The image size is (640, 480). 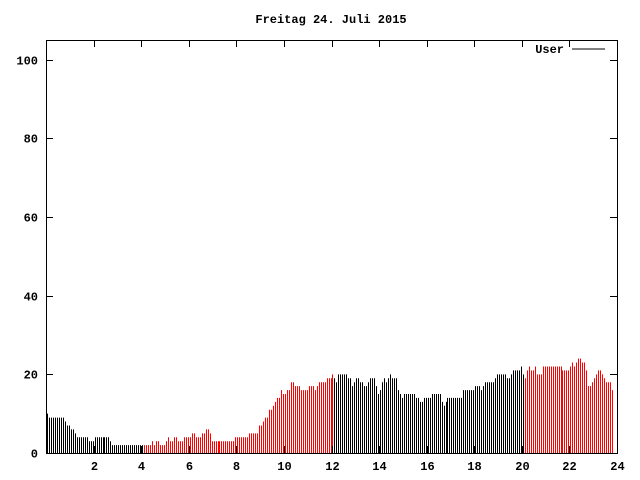 What do you see at coordinates (141, 467) in the screenshot?
I see `x-tick-label: 4` at bounding box center [141, 467].